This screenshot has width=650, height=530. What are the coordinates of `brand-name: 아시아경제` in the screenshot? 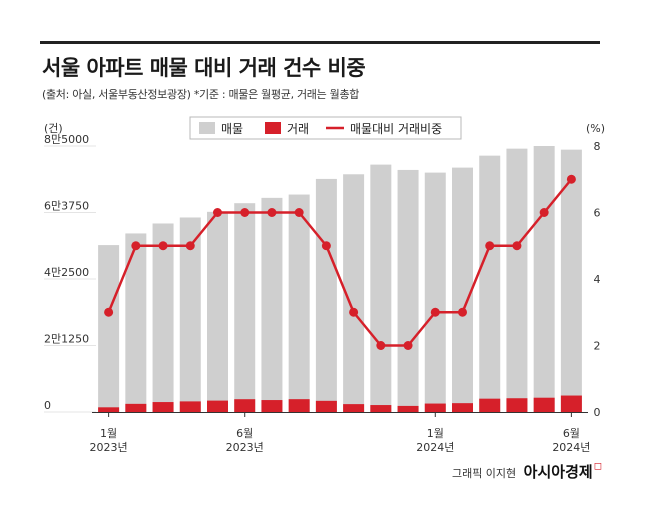 It's located at (558, 472).